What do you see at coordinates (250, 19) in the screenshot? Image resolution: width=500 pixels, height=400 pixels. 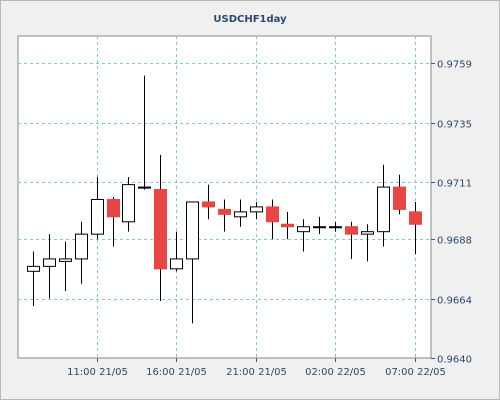 I see `chart-title: USDCHF1day` at bounding box center [250, 19].